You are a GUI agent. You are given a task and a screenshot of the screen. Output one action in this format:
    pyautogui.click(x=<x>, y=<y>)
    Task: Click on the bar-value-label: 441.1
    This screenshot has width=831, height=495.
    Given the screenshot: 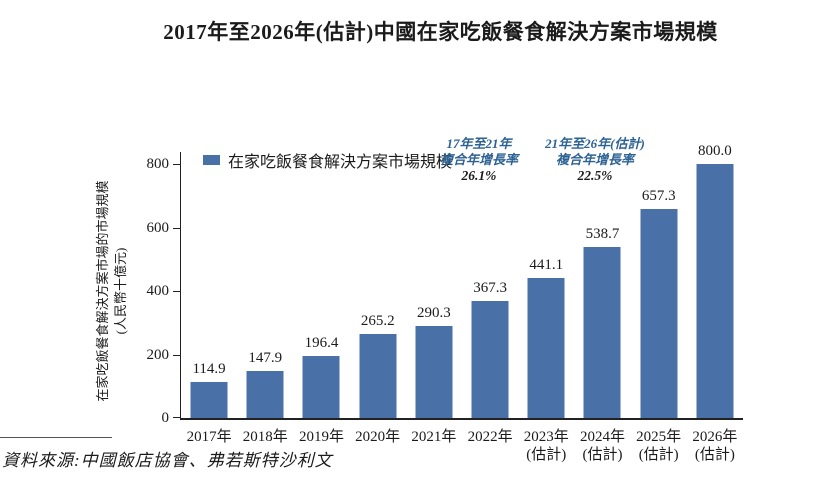 What is the action you would take?
    pyautogui.click(x=546, y=264)
    